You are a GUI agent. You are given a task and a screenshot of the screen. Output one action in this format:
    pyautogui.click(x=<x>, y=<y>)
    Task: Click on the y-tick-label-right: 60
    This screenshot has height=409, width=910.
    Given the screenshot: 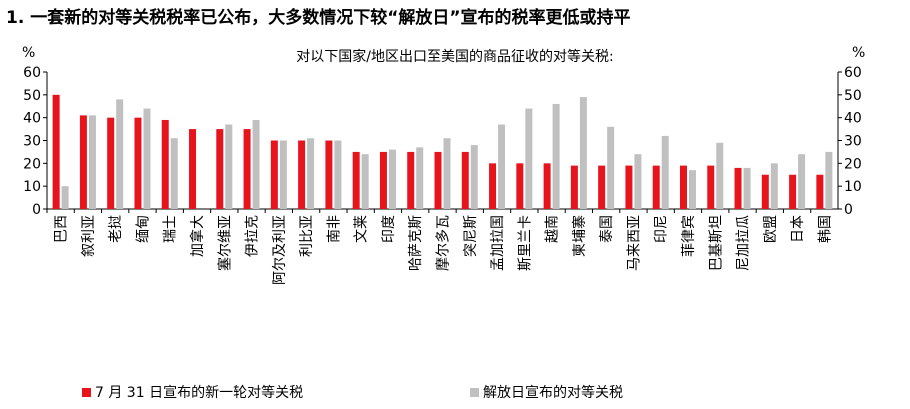 What is the action you would take?
    pyautogui.click(x=853, y=73)
    